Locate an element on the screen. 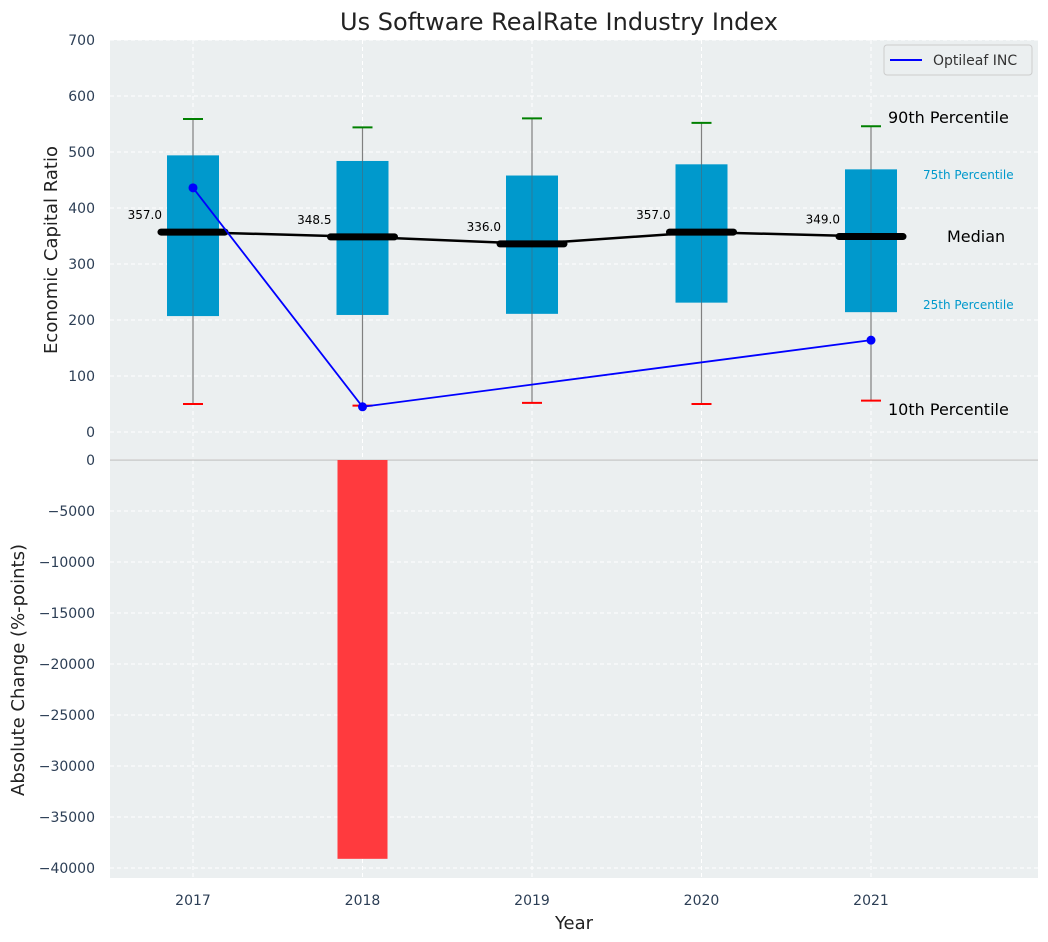  x-axis: 2017 2018 2019 2020 2021 is located at coordinates (532, 901).